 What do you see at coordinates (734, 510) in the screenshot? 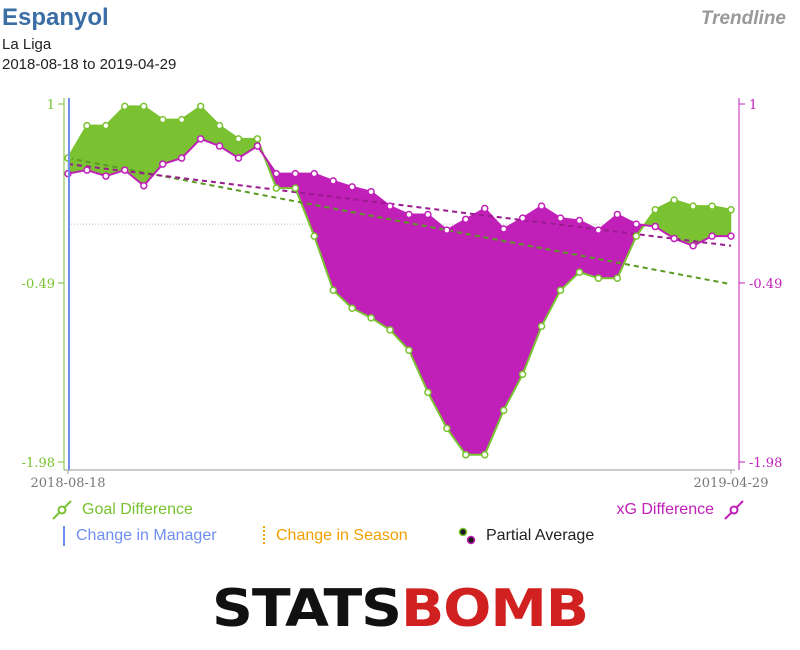
I see `xg-difference-line-icon` at bounding box center [734, 510].